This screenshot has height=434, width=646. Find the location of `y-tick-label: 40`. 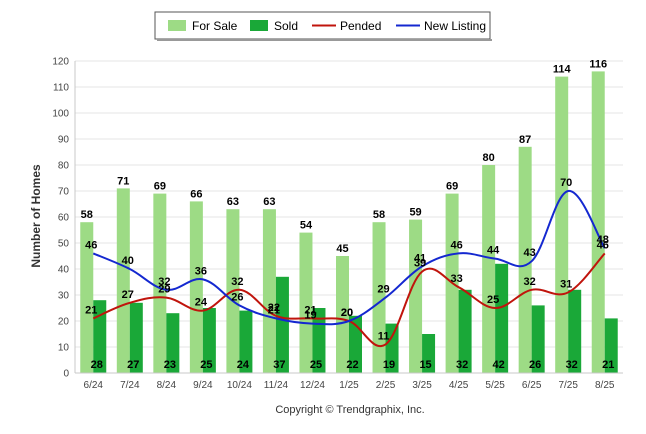

y-tick-label: 40 is located at coordinates (64, 270).